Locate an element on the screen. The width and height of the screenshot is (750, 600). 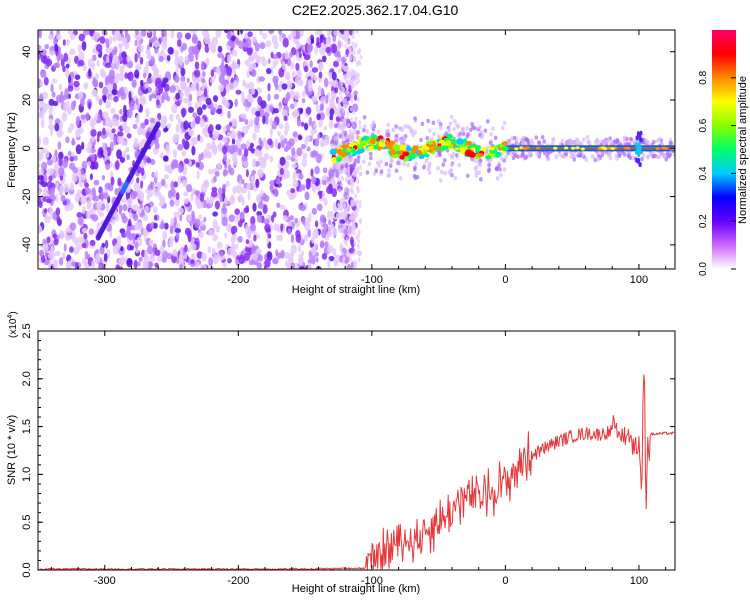
y-tick-label: 0 is located at coordinates (27, 148).